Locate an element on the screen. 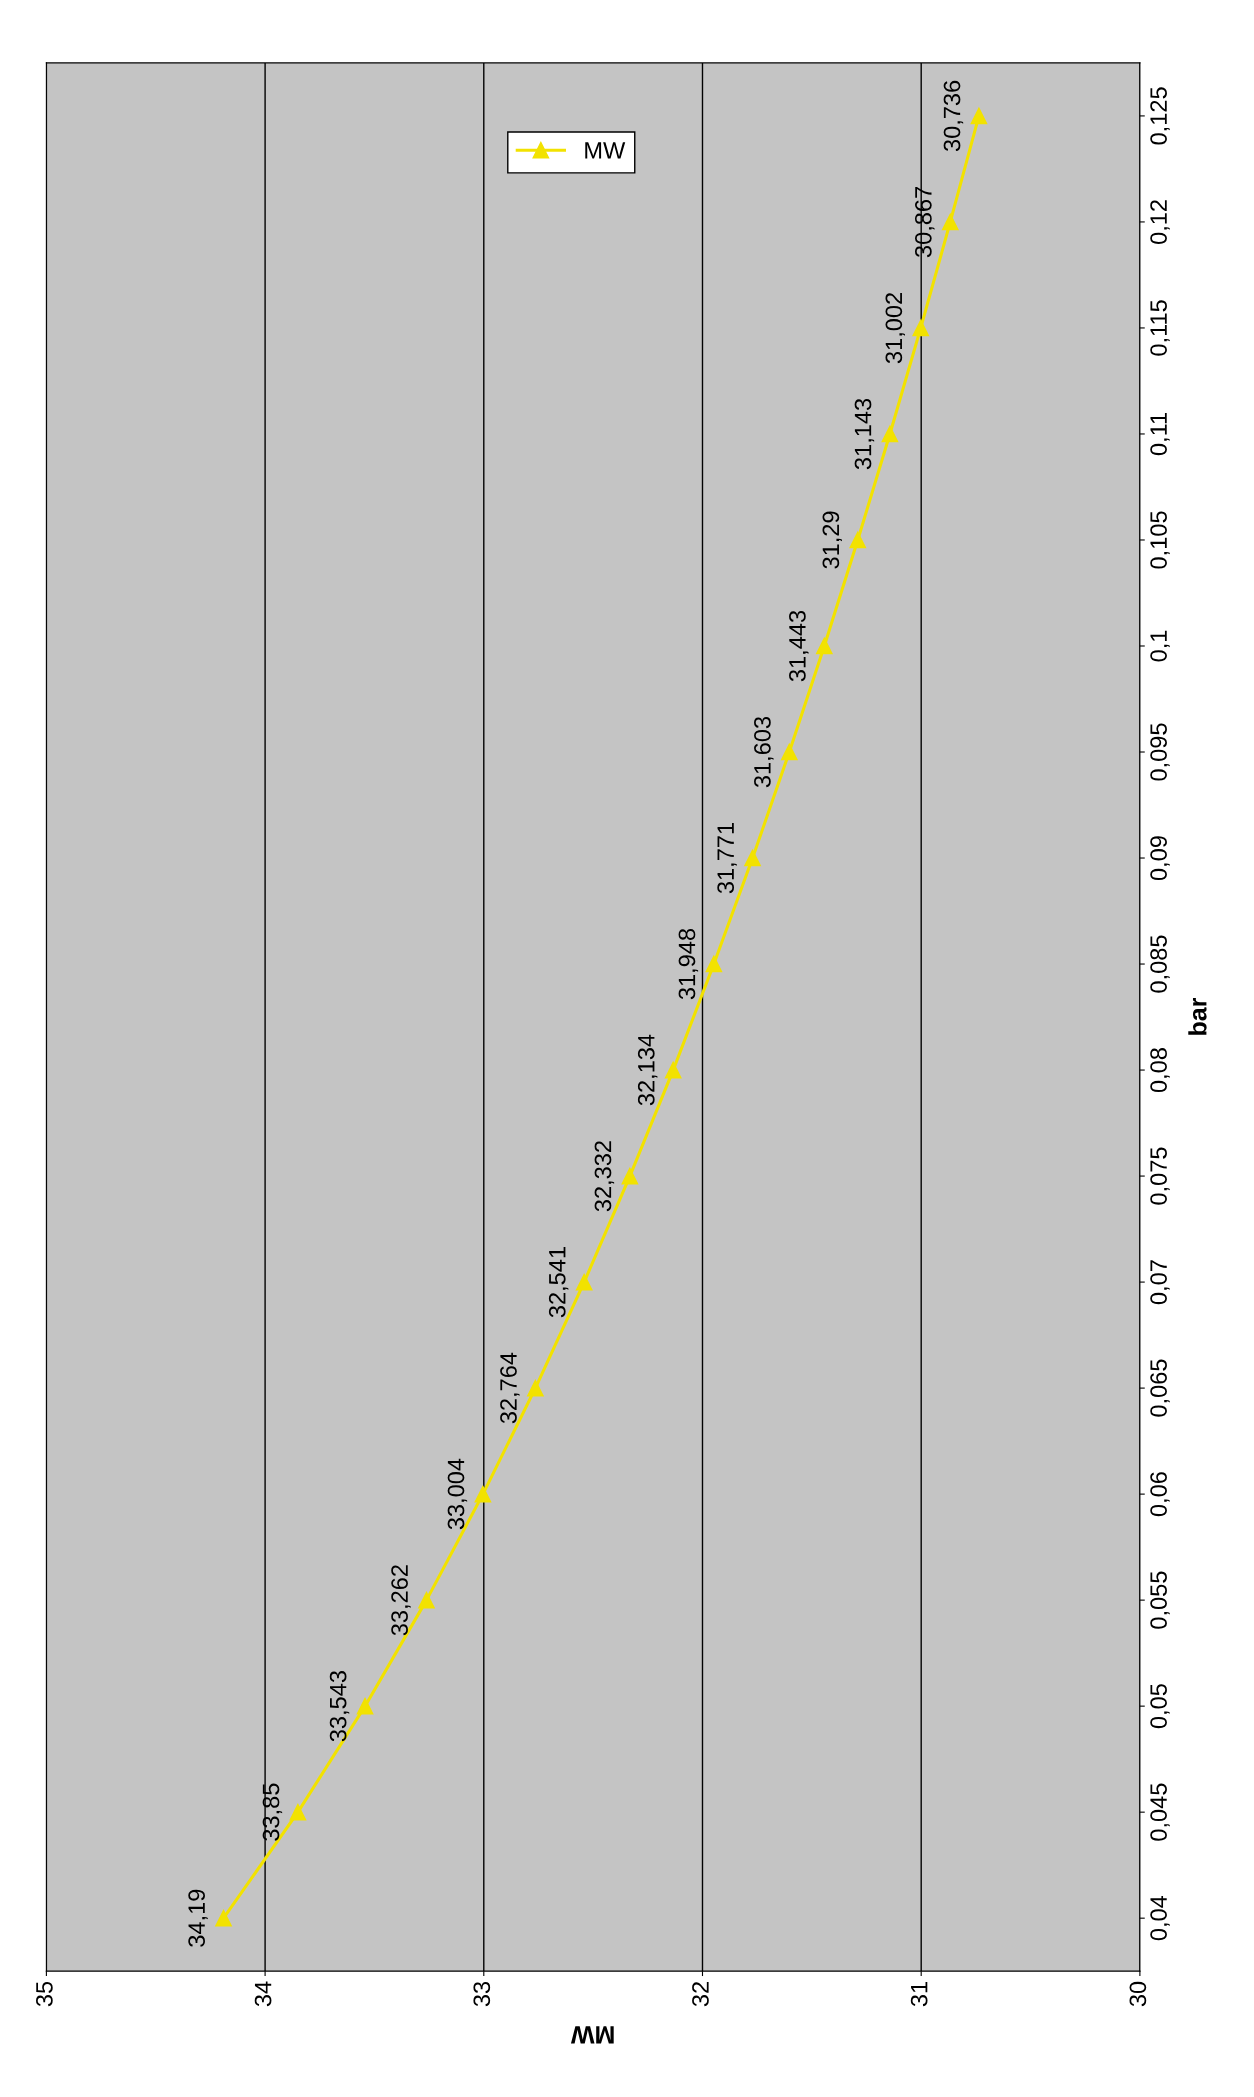 The height and width of the screenshot is (2097, 1254). annotation: 30,867 is located at coordinates (925, 222).